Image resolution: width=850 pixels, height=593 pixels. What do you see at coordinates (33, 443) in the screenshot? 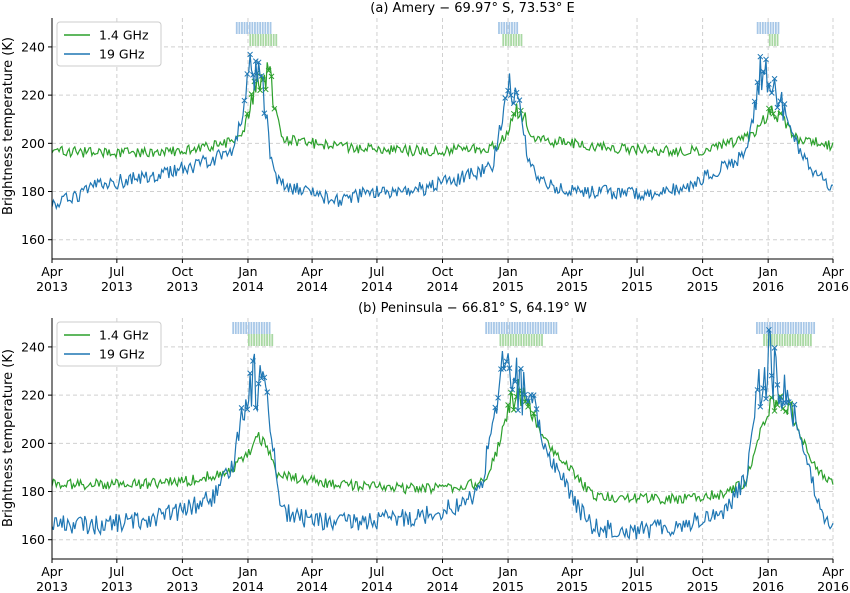
I see `y-tick-label: 200` at bounding box center [33, 443].